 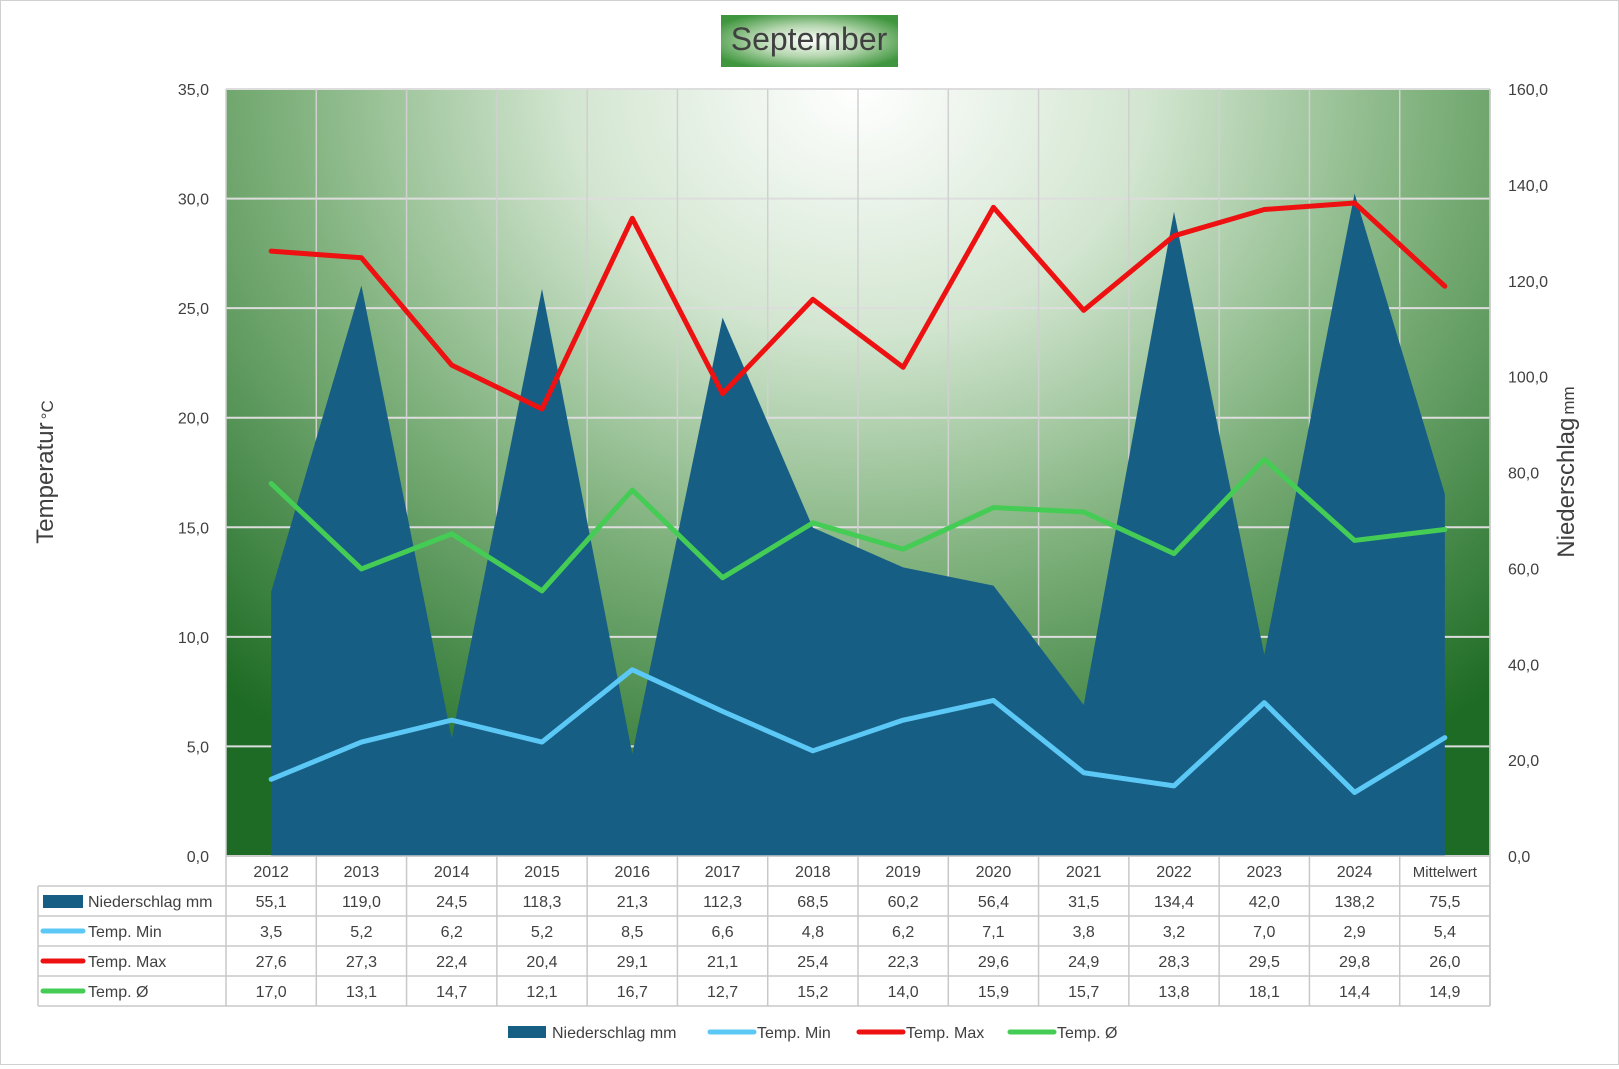 I want to click on y-right-axis-label: Niederschlag, so click(x=1566, y=488).